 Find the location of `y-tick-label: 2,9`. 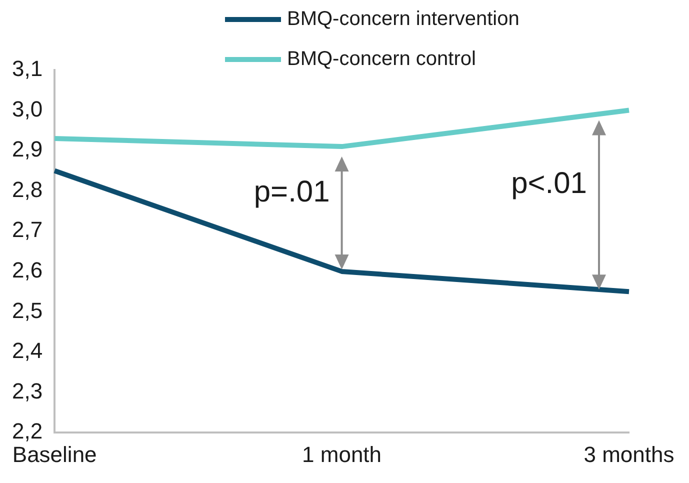

y-tick-label: 2,9 is located at coordinates (27, 149).